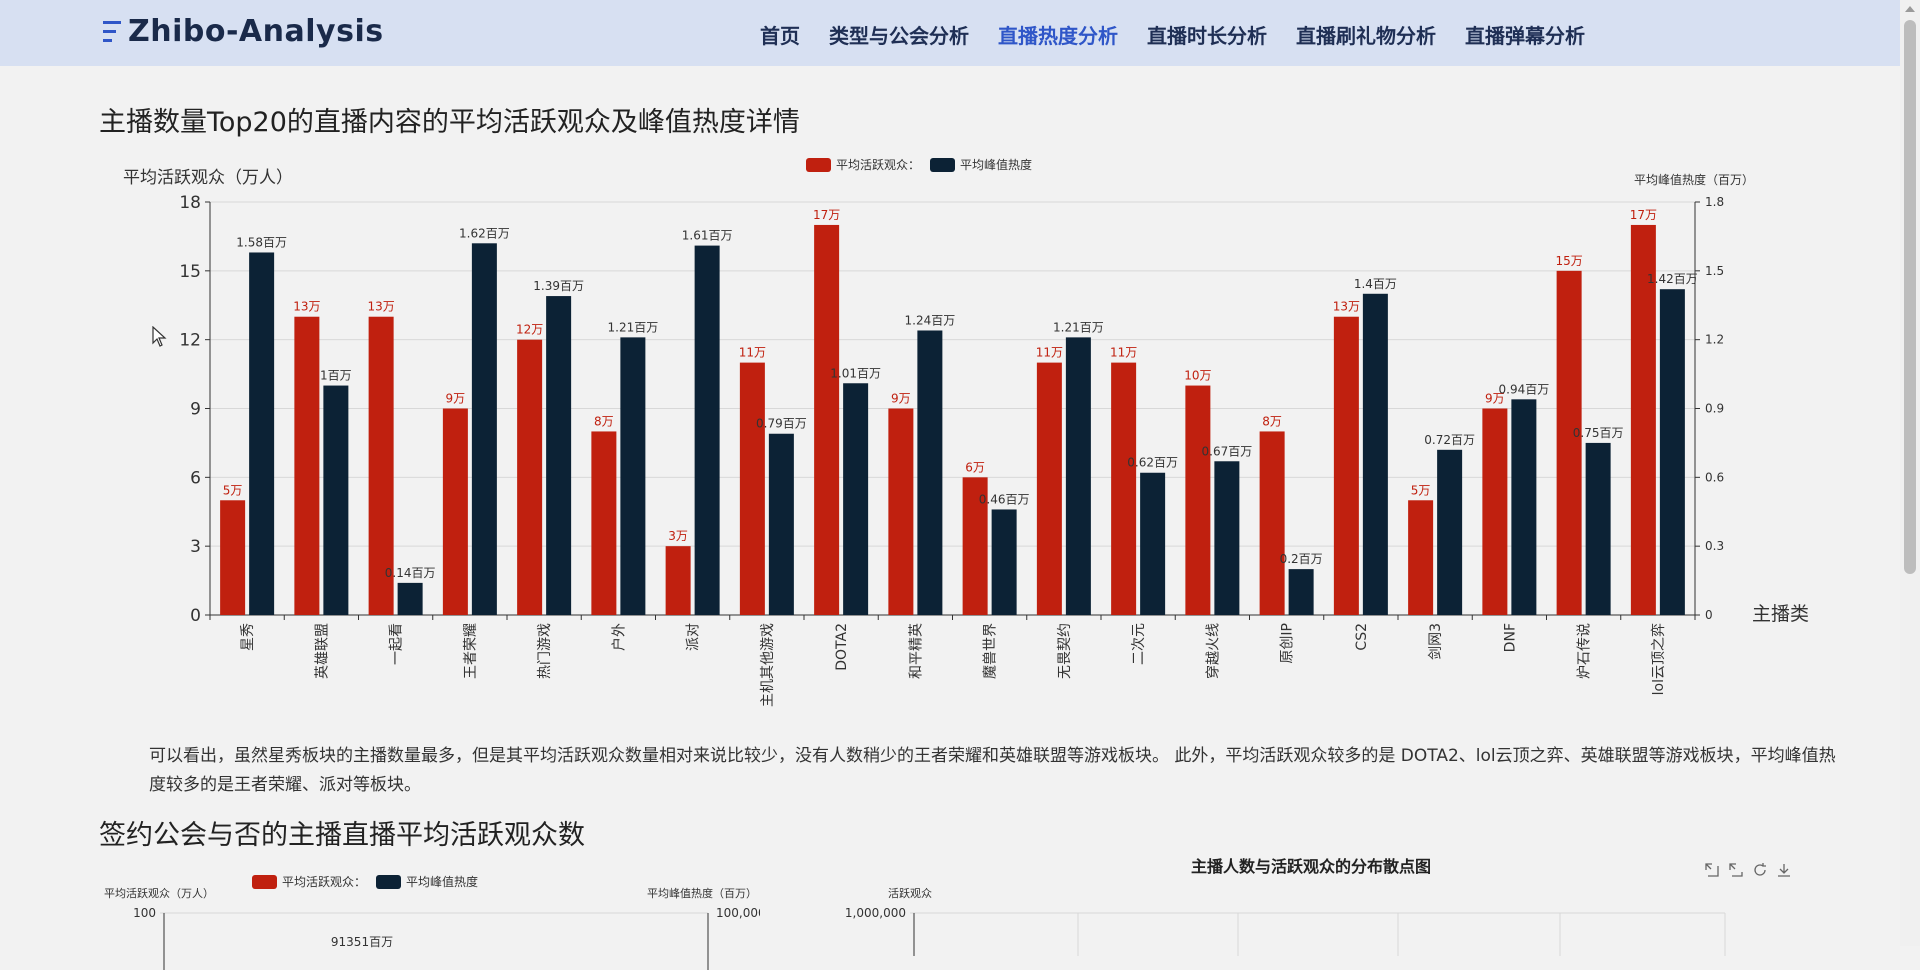 This screenshot has height=970, width=1920. What do you see at coordinates (1207, 36) in the screenshot?
I see `nav-item-3: 直播时长分析` at bounding box center [1207, 36].